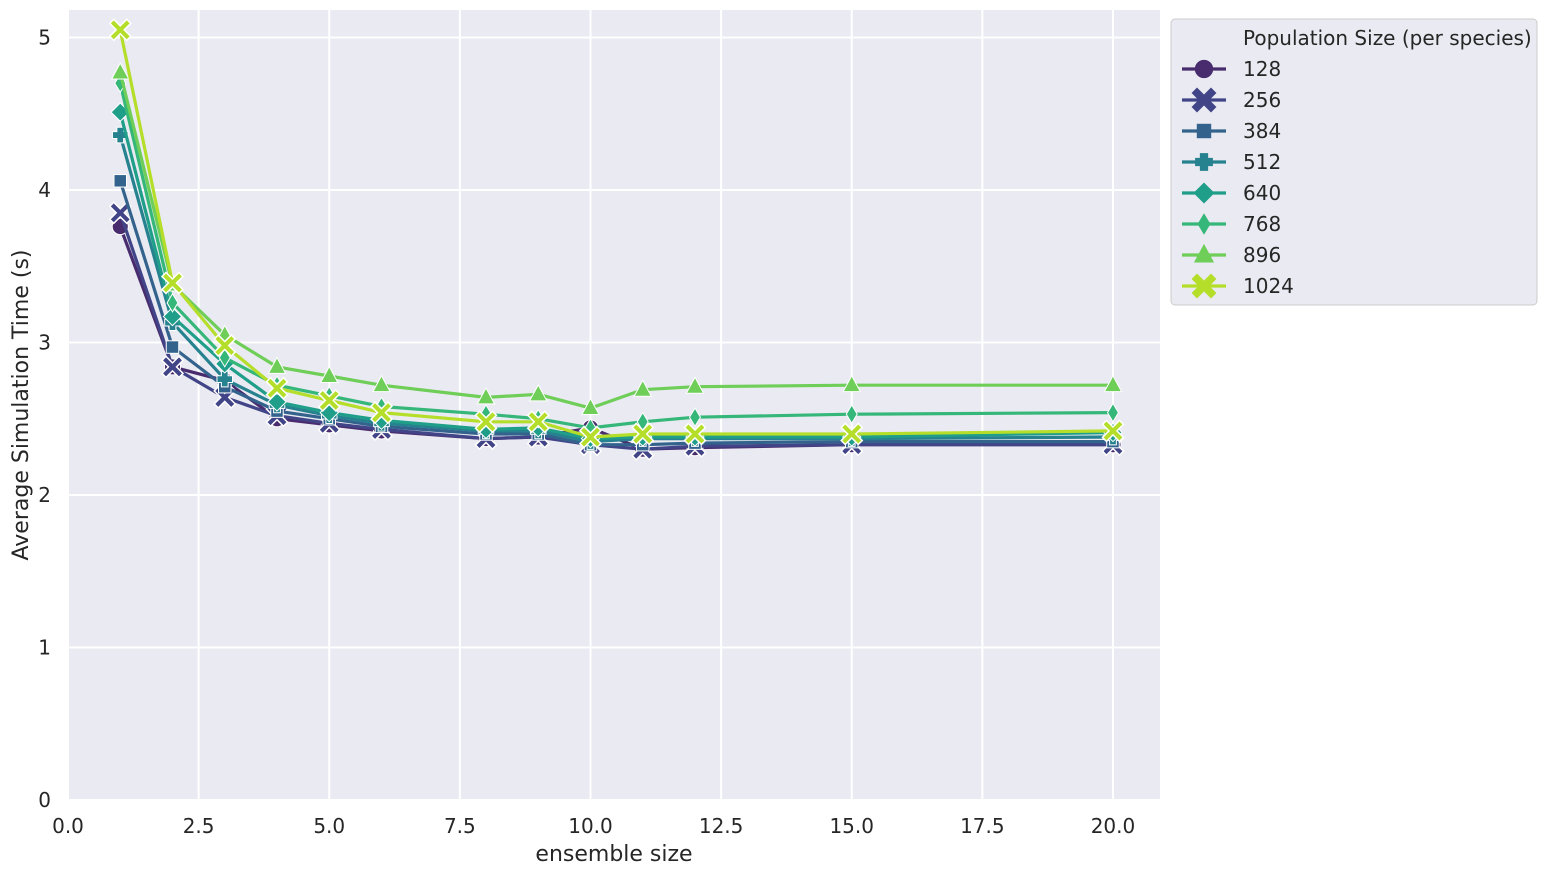  What do you see at coordinates (44, 800) in the screenshot?
I see `y-tick-label: 0` at bounding box center [44, 800].